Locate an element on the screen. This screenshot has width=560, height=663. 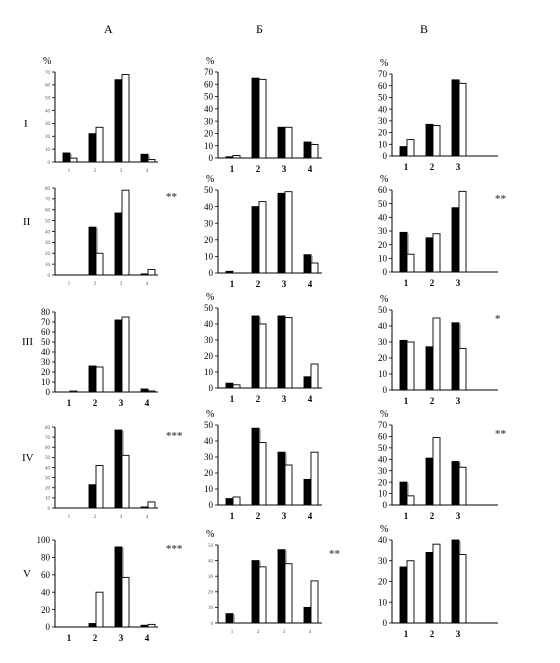
y-tick-label-б-ii-1: 10 is located at coordinates (209, 257).